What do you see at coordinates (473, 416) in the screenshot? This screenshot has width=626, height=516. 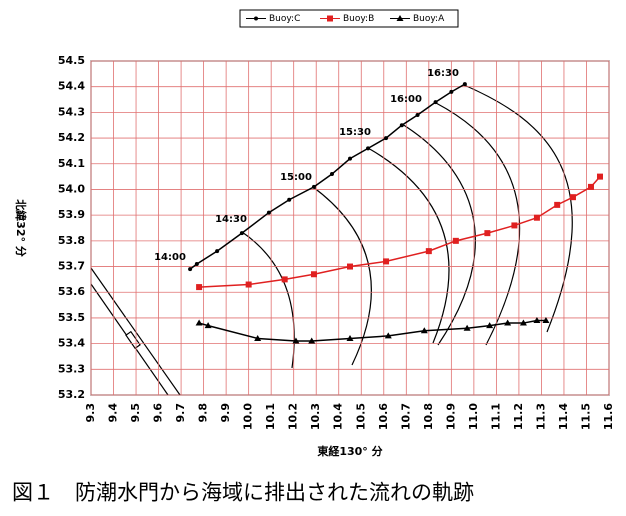 I see `x-tick-label: 11.0` at bounding box center [473, 416].